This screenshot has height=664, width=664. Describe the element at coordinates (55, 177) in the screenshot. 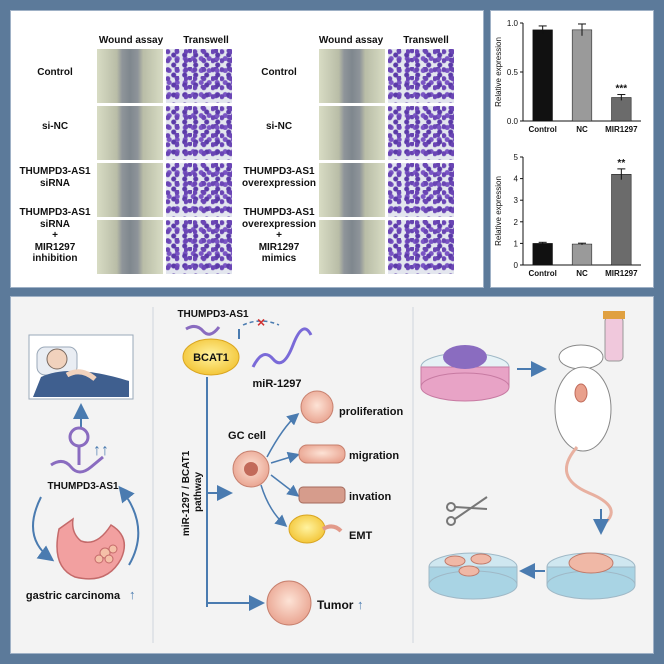

I see `left-row-label: THUMPD3-AS1 siRNA` at that location.